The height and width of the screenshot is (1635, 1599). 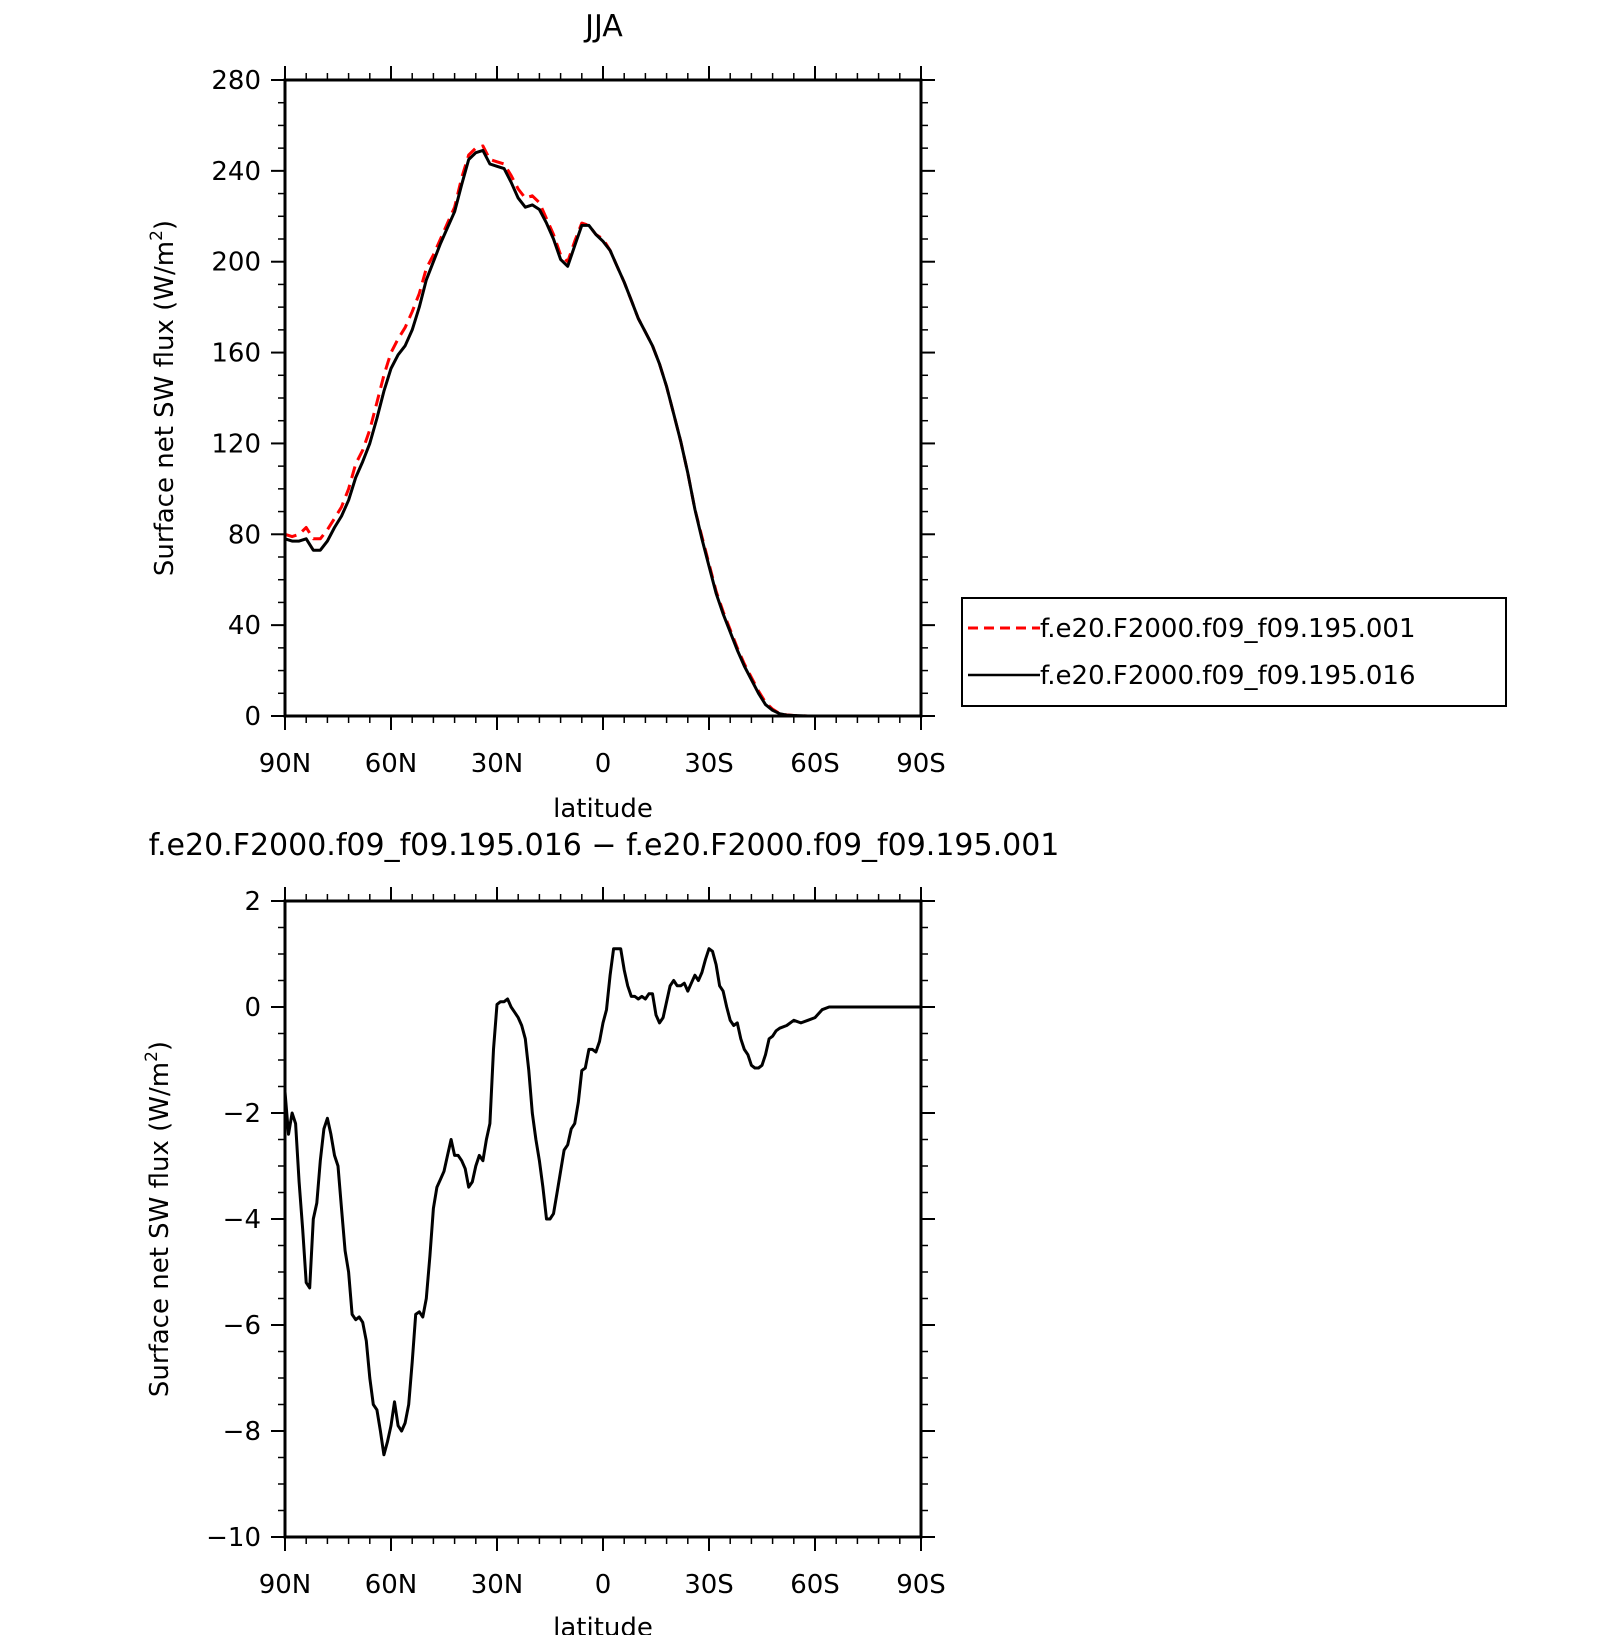 I want to click on y-tick-label-top: 160, so click(x=236, y=354).